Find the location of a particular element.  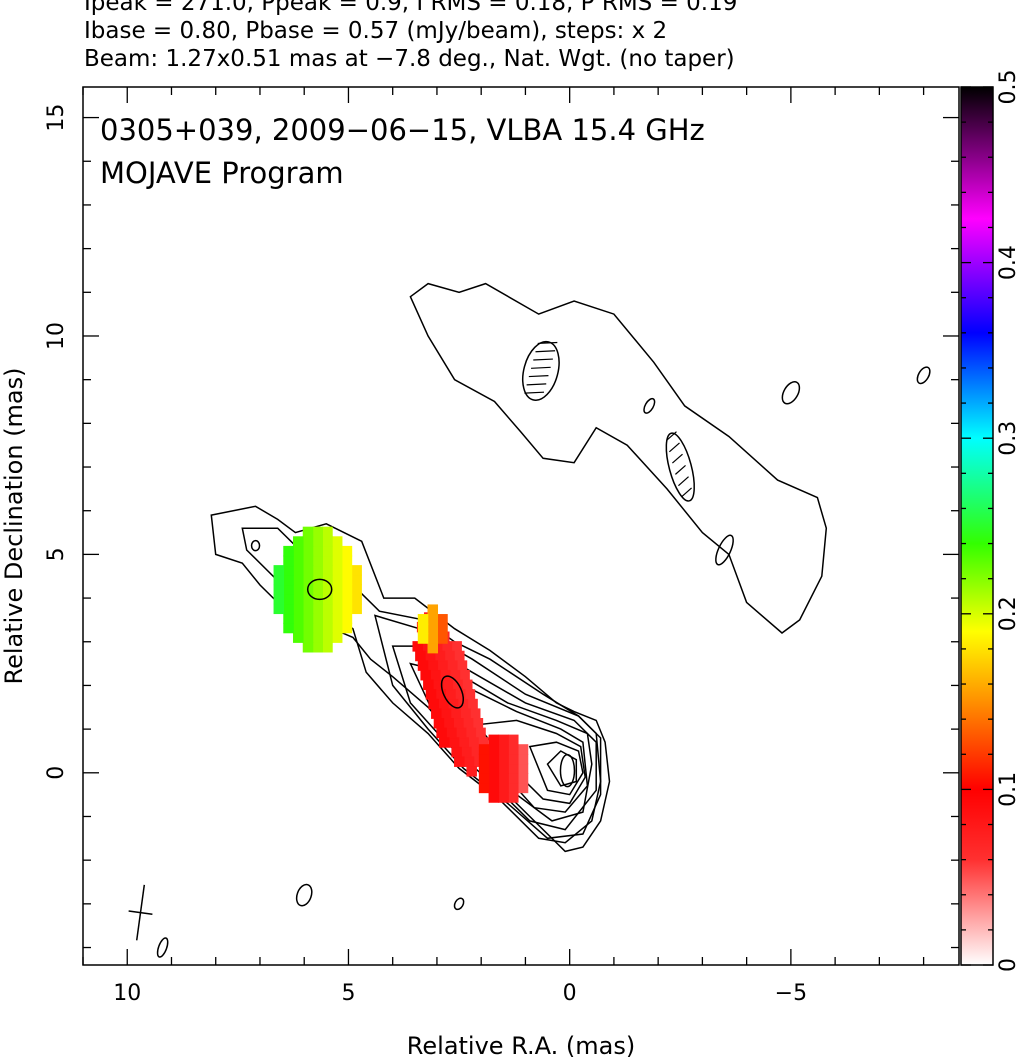

chart-subtitle: MOJAVE Program is located at coordinates (222, 173).